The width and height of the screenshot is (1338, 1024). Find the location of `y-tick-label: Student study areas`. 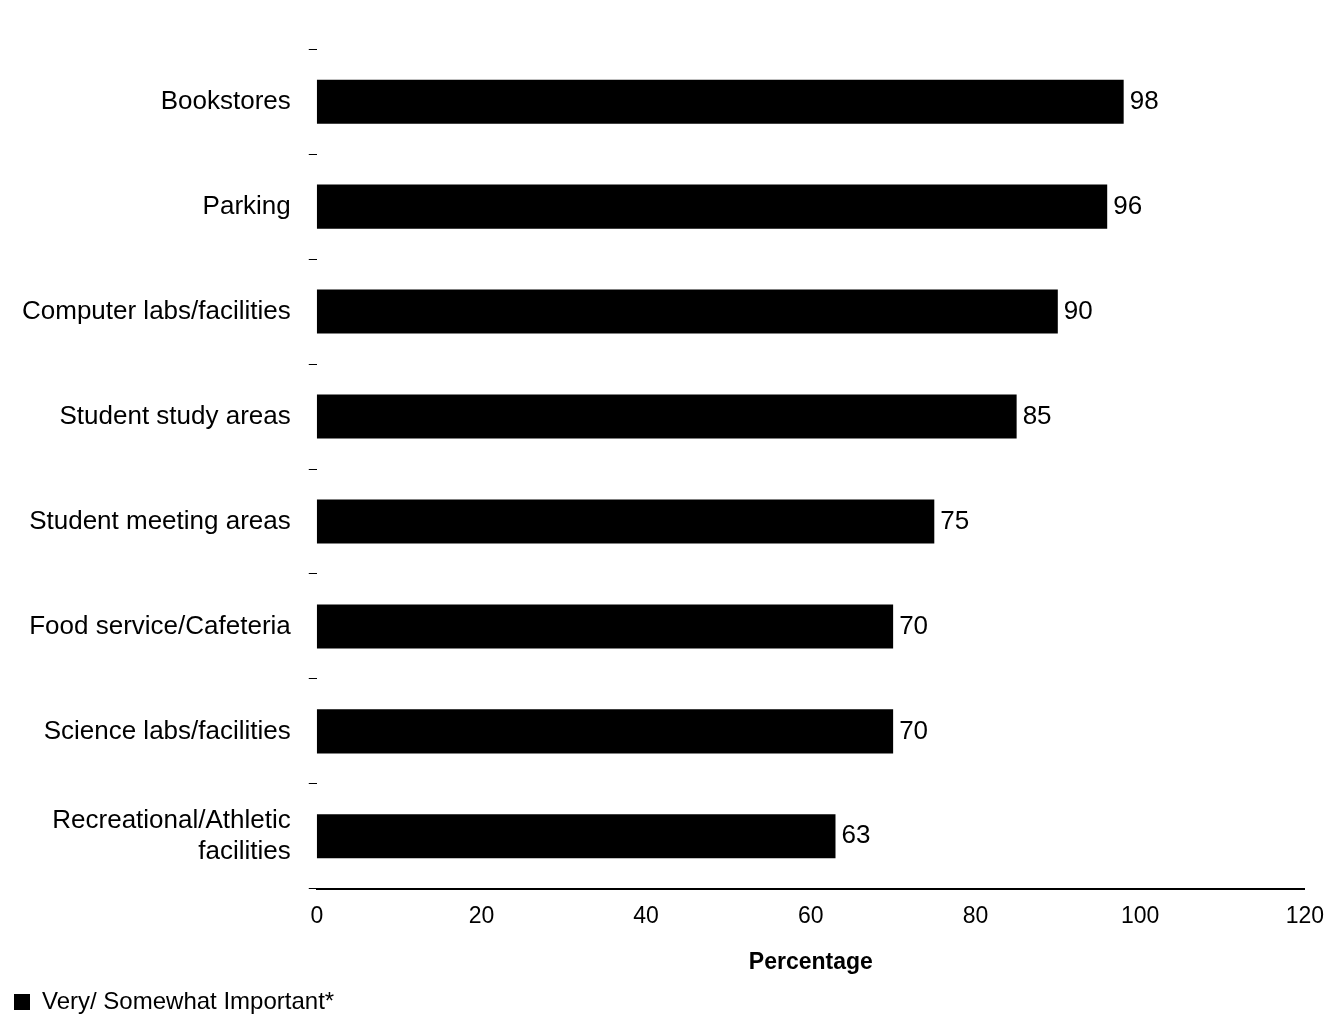

y-tick-label: Student study areas is located at coordinates (175, 414).